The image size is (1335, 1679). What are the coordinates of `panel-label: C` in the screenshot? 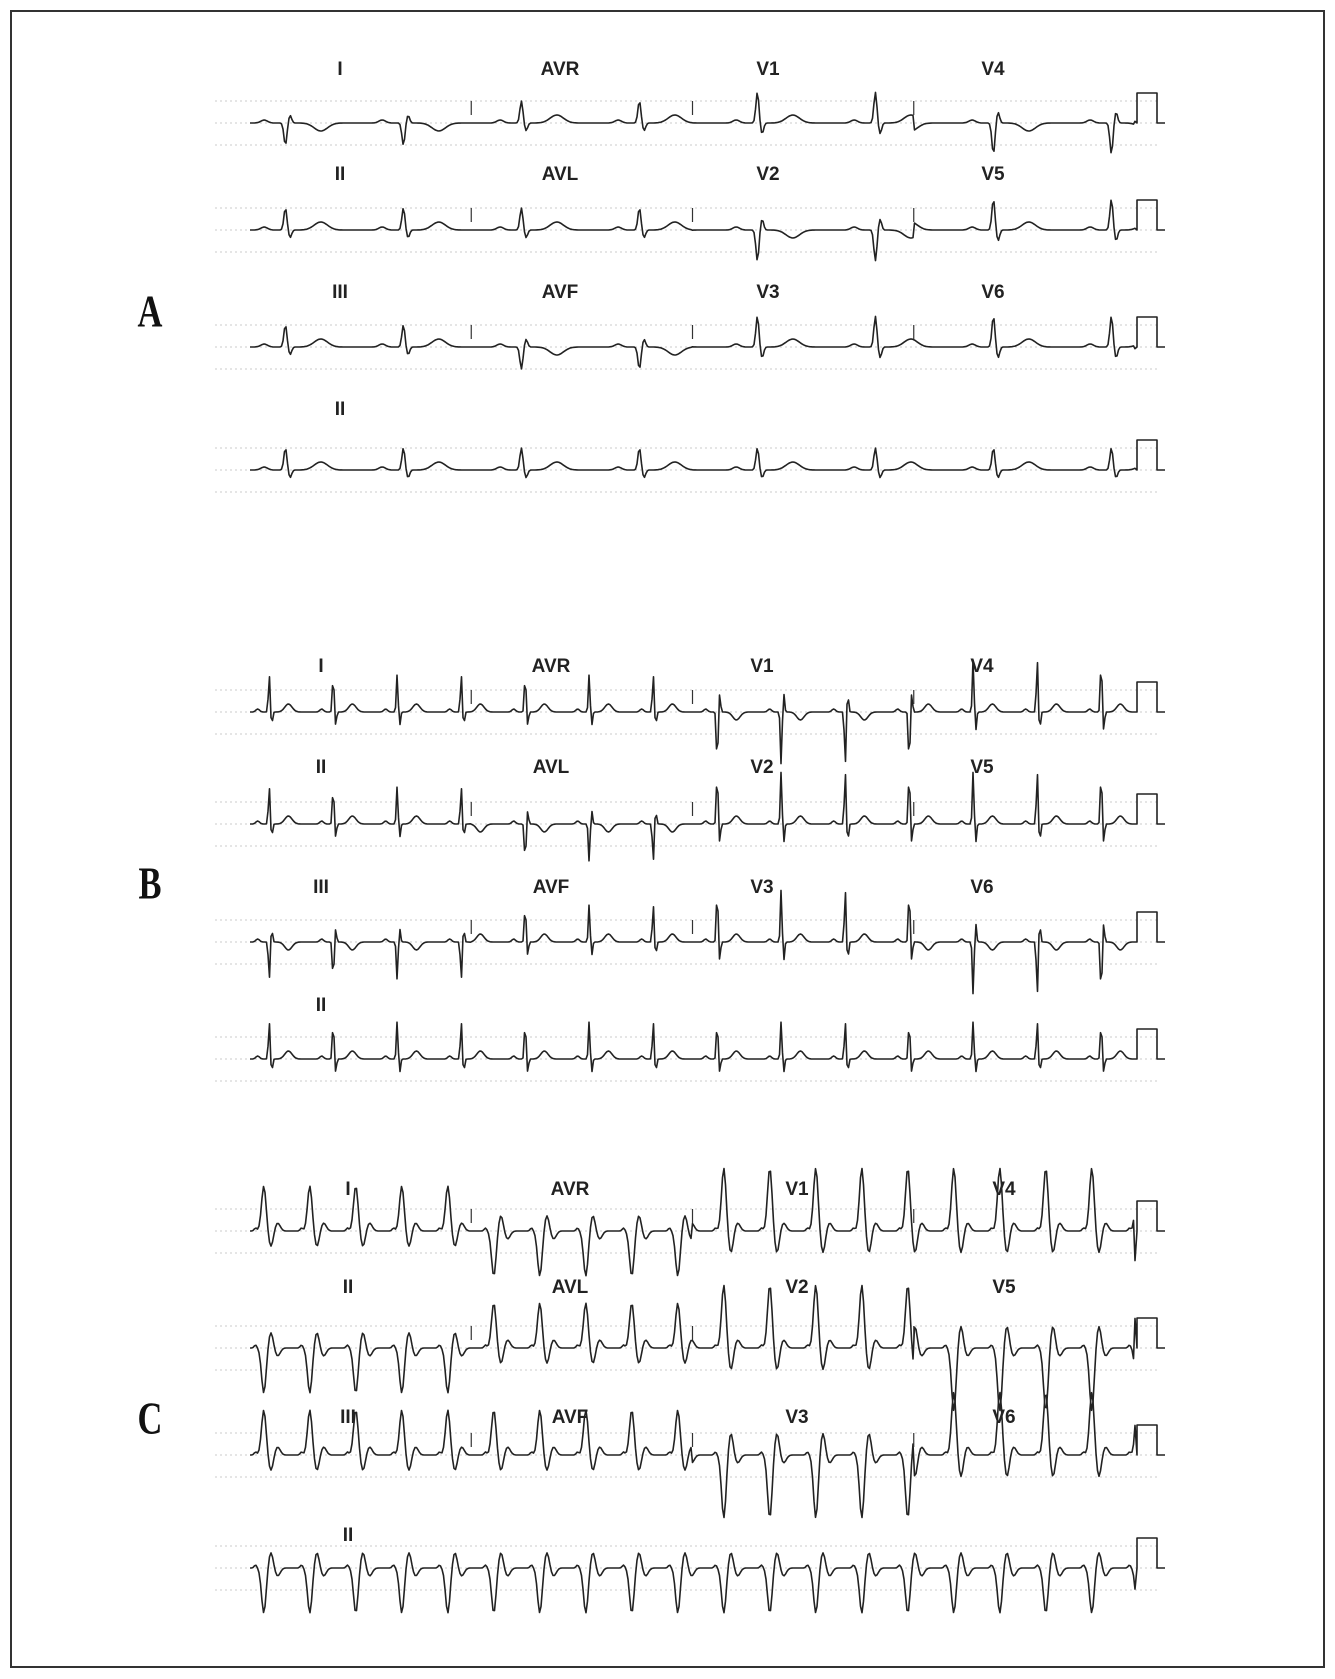 It's located at (150, 1418).